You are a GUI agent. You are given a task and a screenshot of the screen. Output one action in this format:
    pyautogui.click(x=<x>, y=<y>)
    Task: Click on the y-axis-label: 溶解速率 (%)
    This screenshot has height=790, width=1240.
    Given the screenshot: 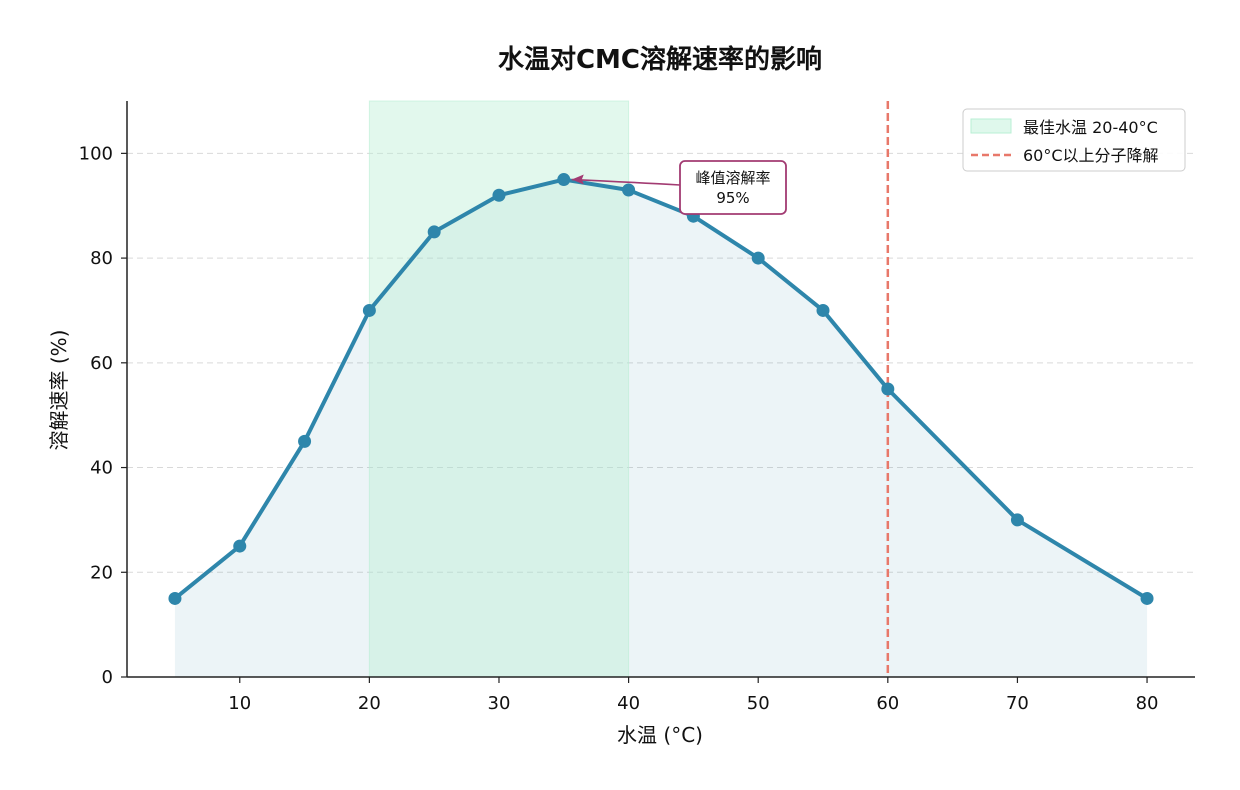 What is the action you would take?
    pyautogui.click(x=59, y=390)
    